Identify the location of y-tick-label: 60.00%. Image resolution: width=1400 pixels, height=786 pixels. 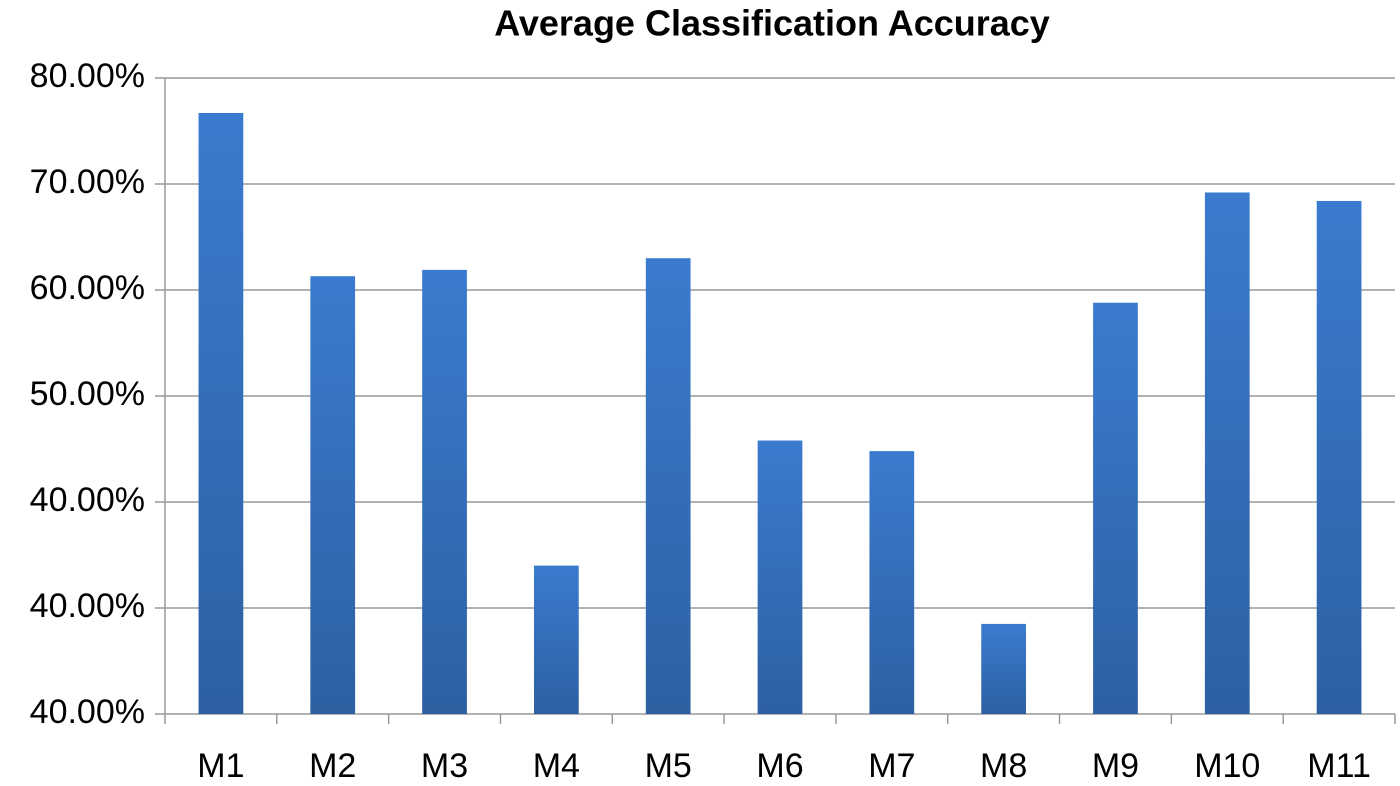
(87, 288).